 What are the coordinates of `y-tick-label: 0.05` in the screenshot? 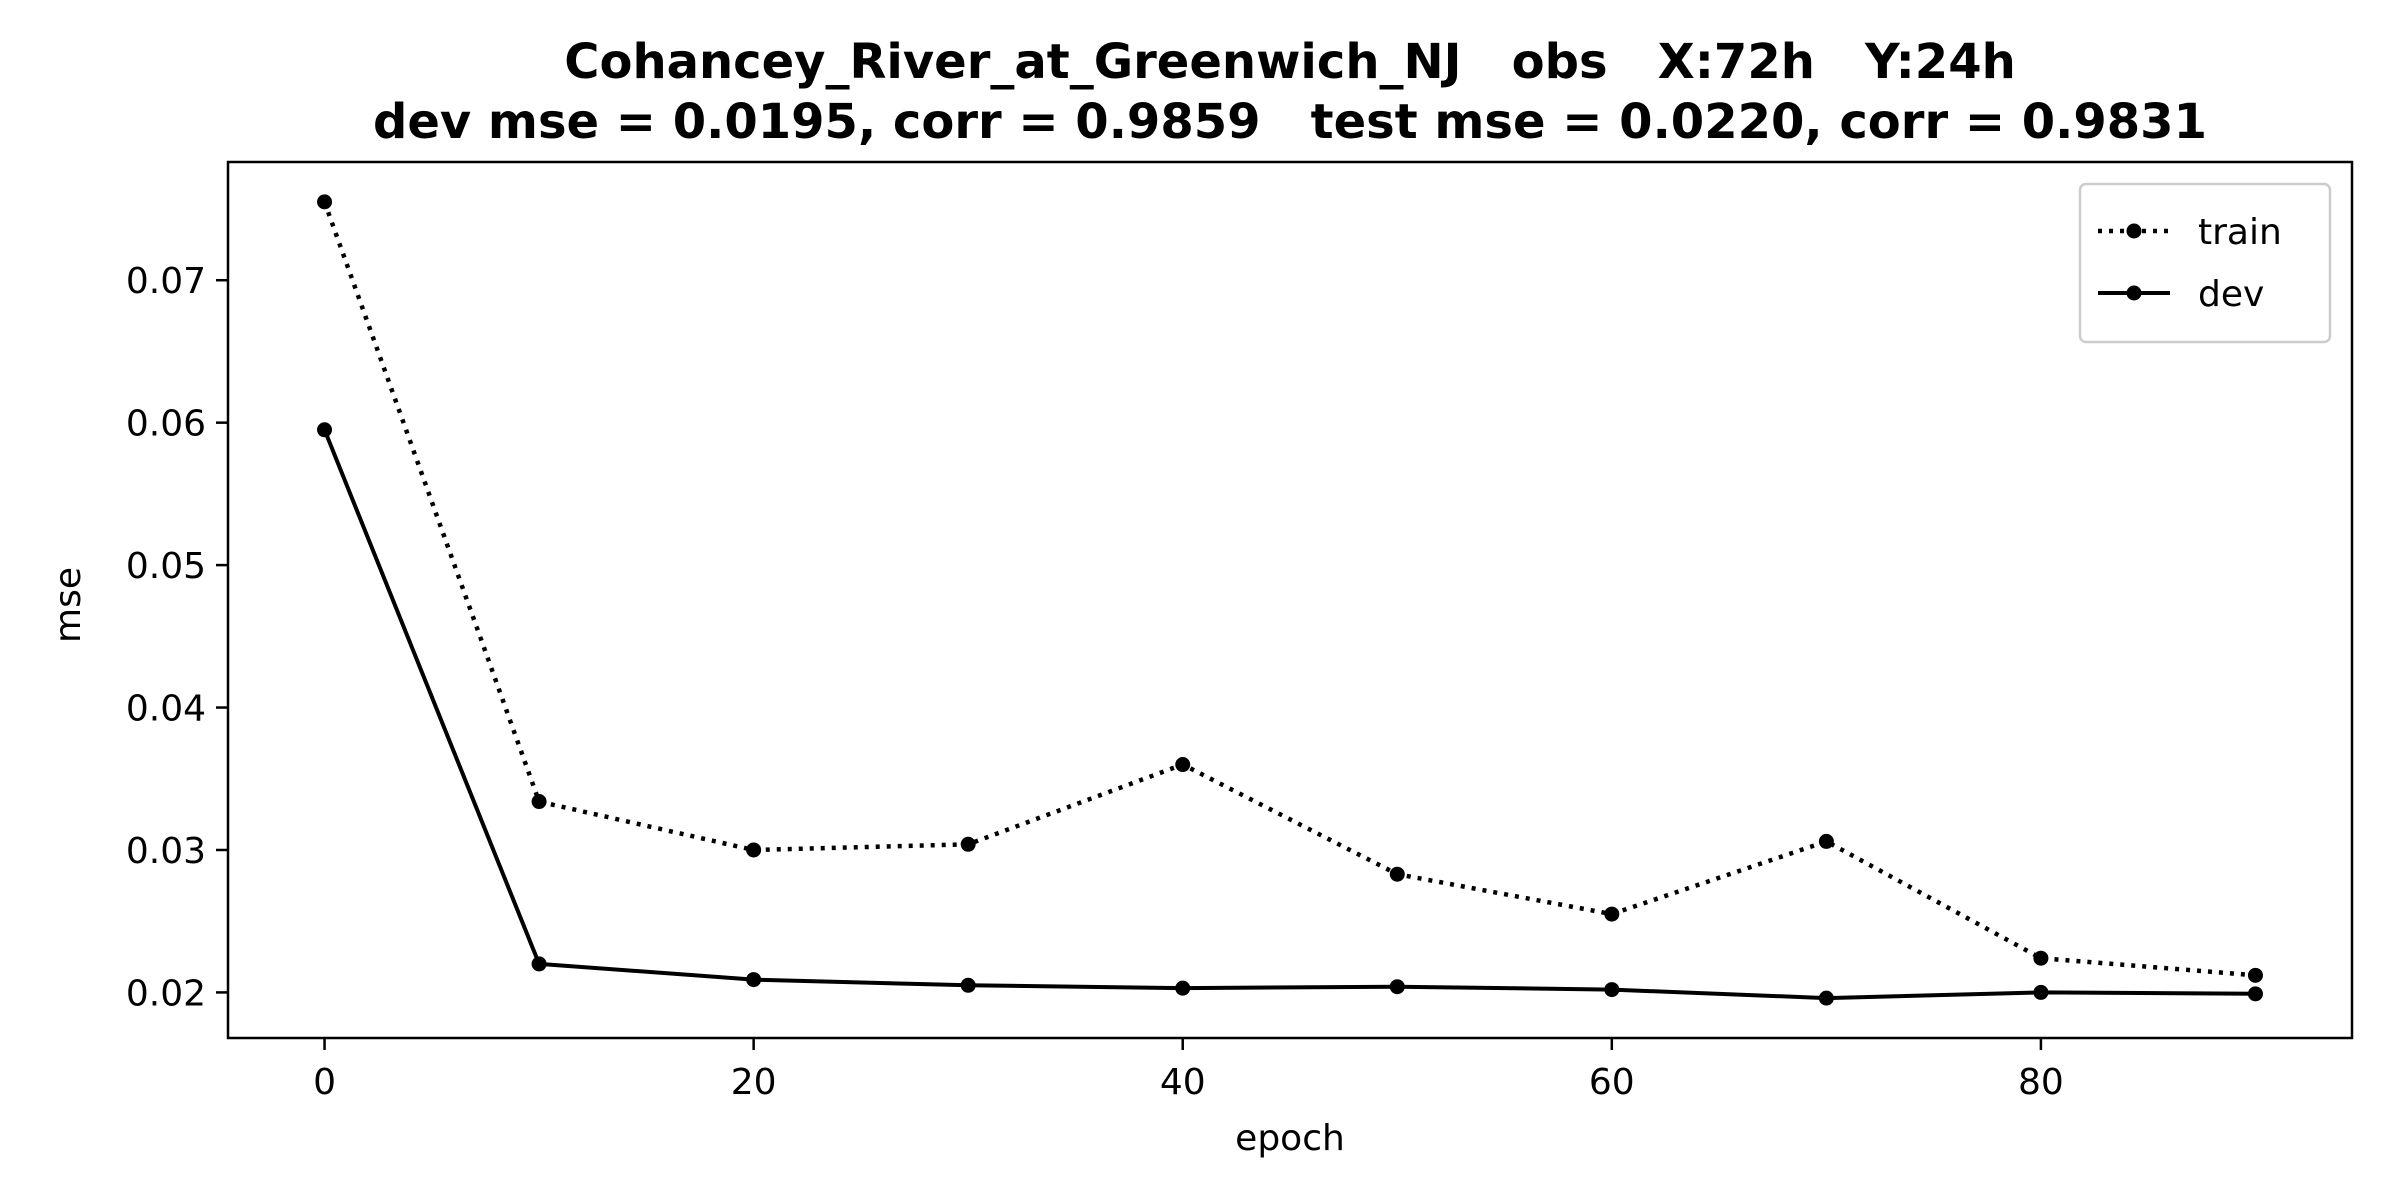 It's located at (166, 566).